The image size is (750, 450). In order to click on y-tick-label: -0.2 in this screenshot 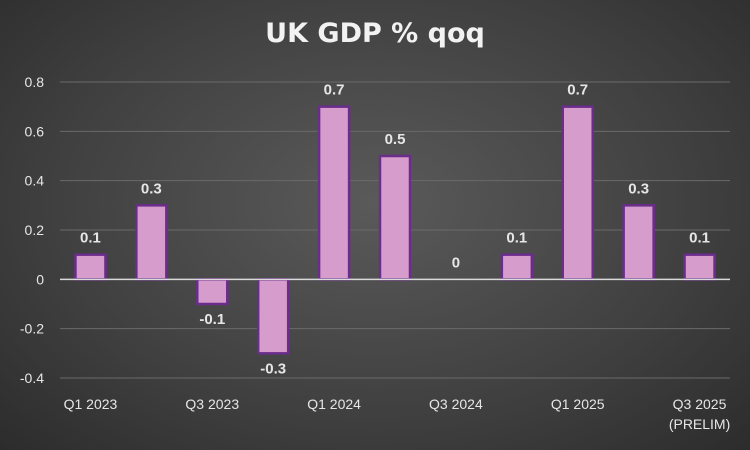, I will do `click(32, 329)`.